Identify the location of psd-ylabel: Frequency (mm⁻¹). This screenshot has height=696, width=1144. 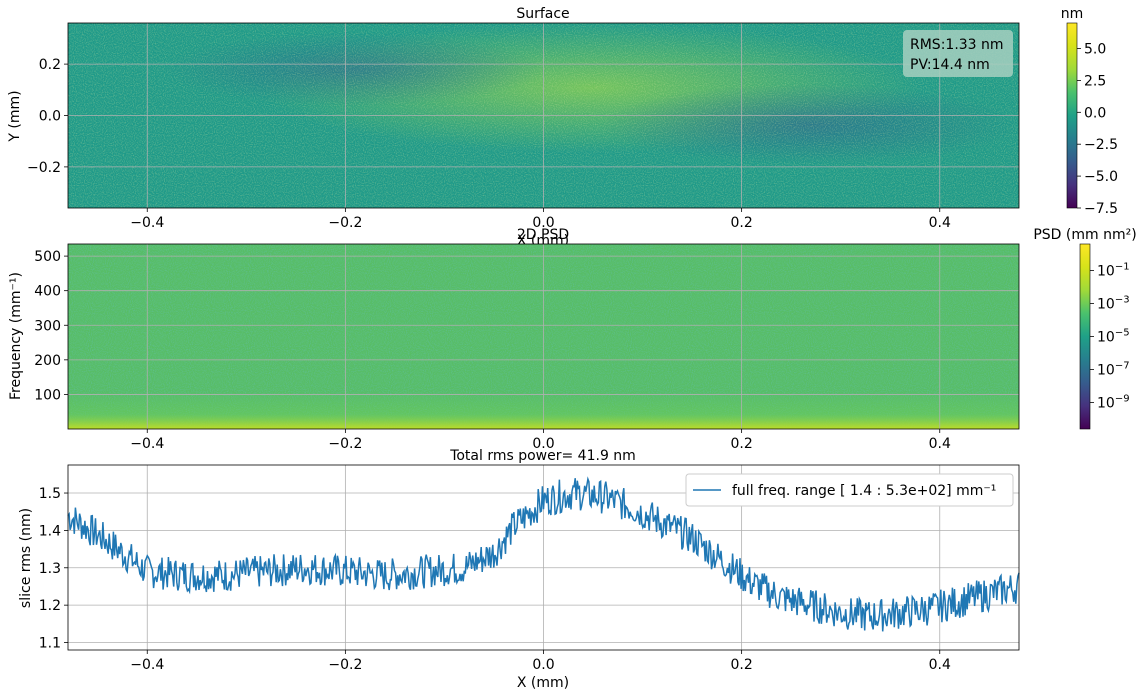
(16, 336).